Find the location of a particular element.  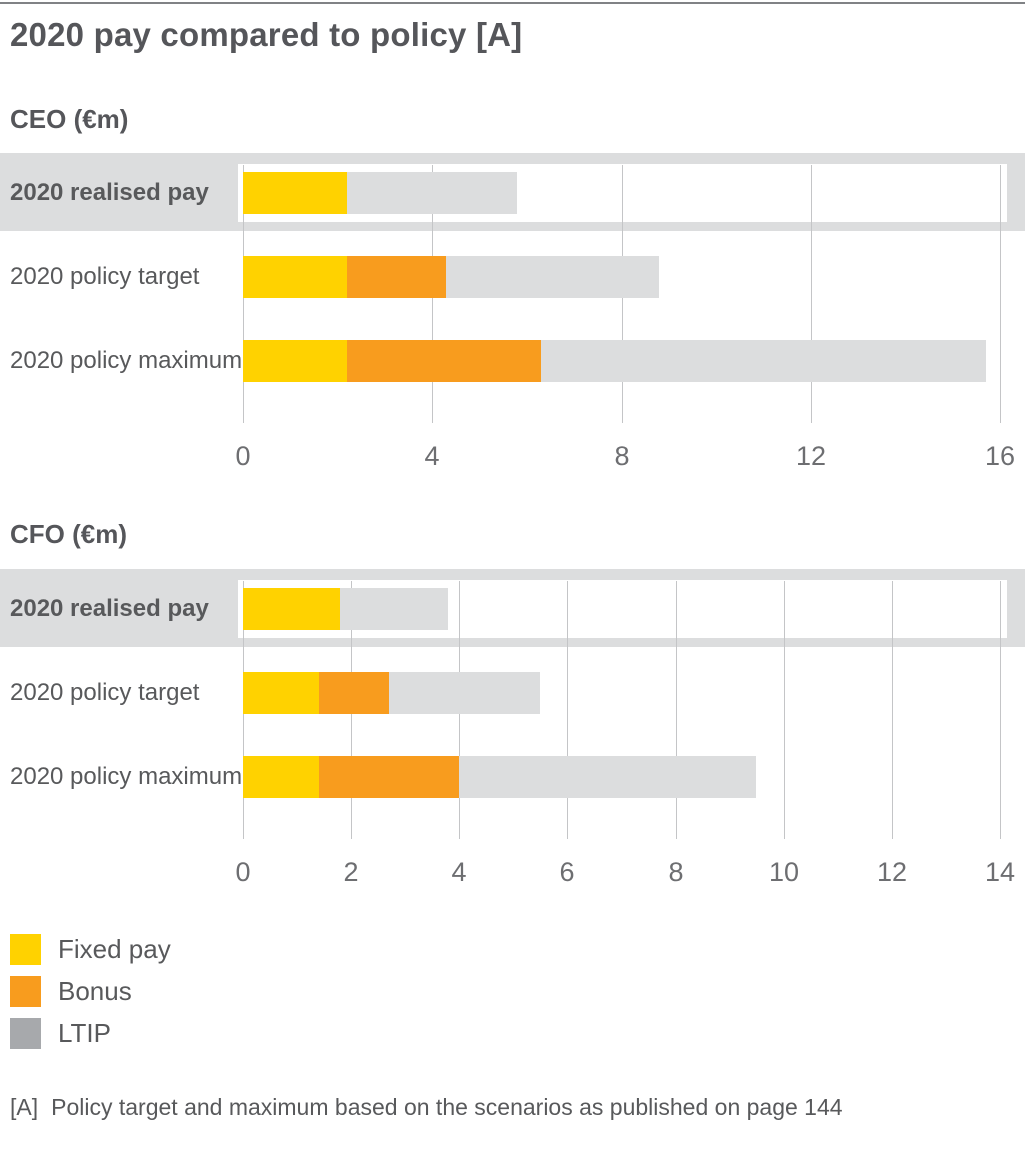

ltip-swatch is located at coordinates (25, 1033).